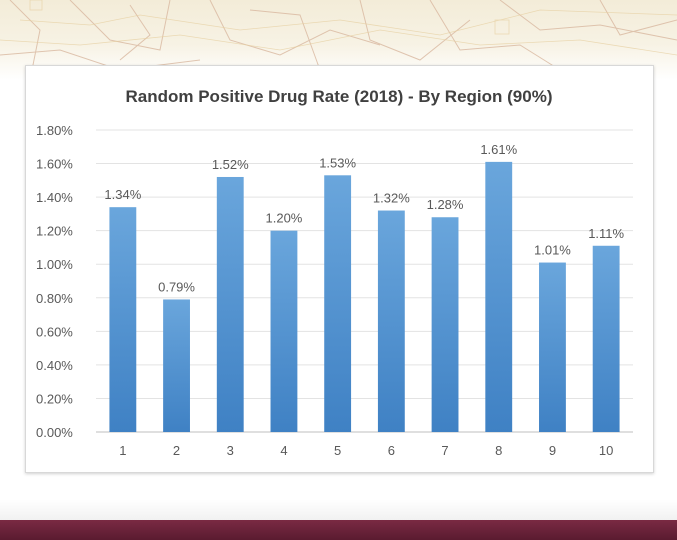 Image resolution: width=677 pixels, height=540 pixels. Describe the element at coordinates (230, 164) in the screenshot. I see `data-label: 1.52%` at that location.